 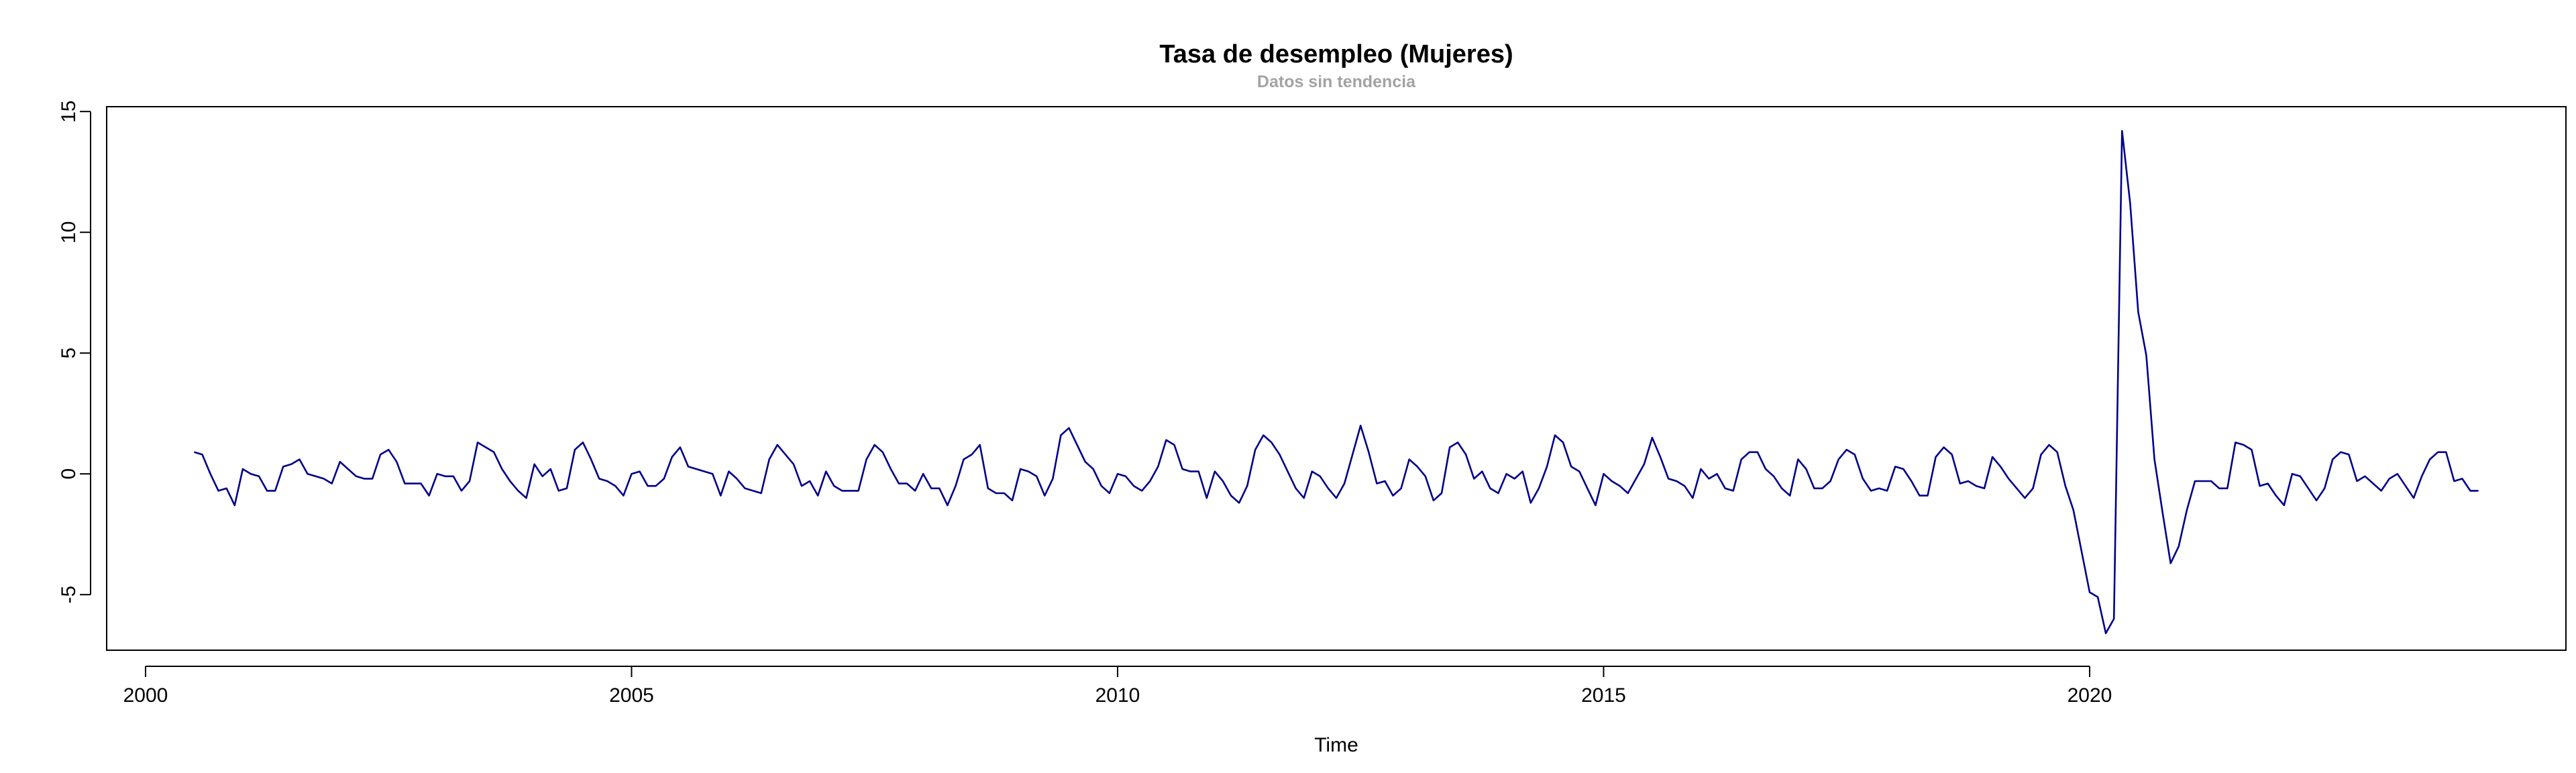 What do you see at coordinates (1336, 81) in the screenshot?
I see `chart-subtitle: Datos sin tendencia` at bounding box center [1336, 81].